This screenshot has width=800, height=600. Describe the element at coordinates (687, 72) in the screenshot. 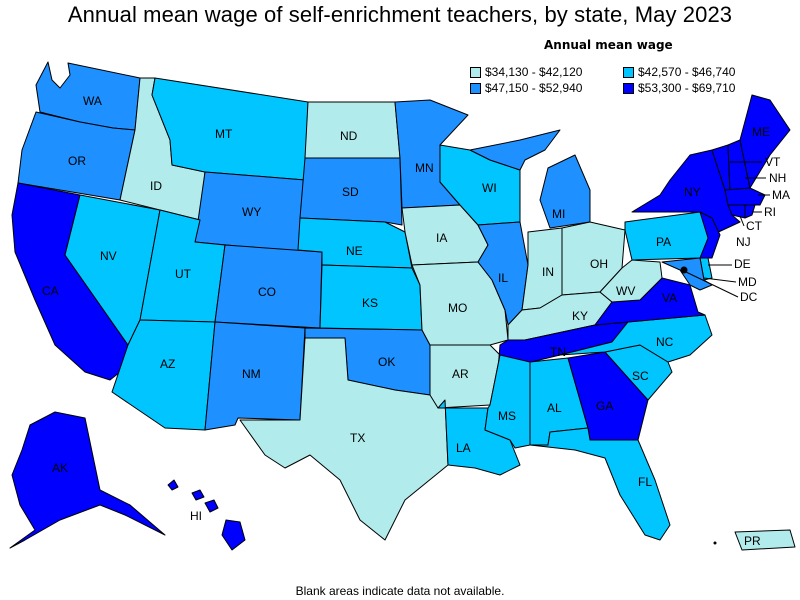

I see `legend-label-2: $42,570 - $46,740` at that location.